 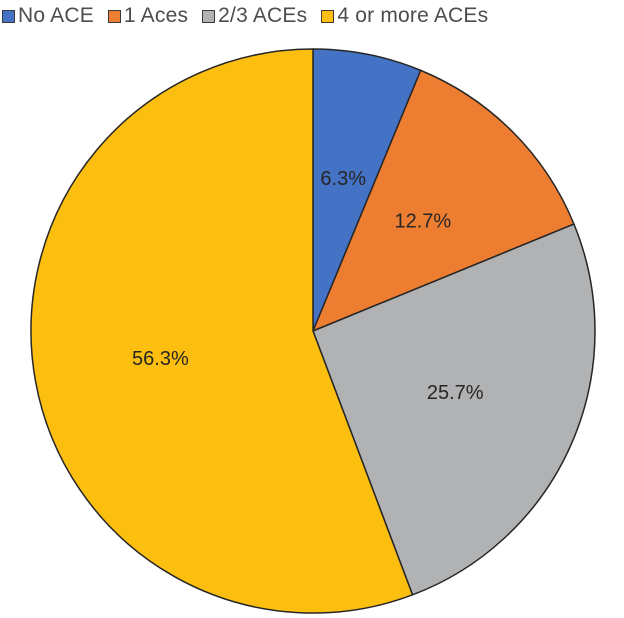 I want to click on legend-swatch-no-ace, so click(x=8, y=16).